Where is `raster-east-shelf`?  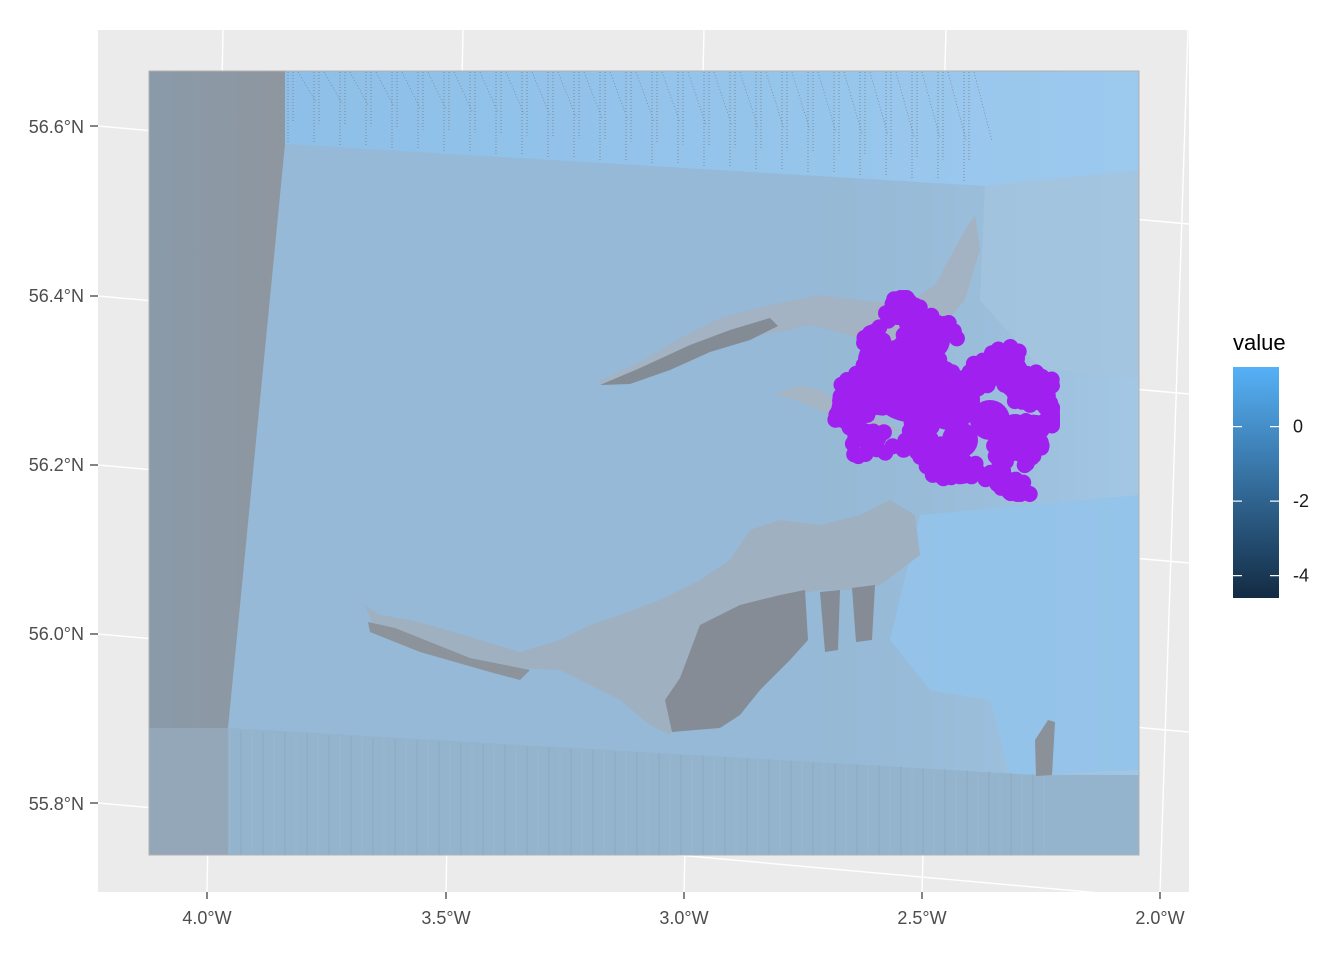 raster-east-shelf is located at coordinates (1014, 635).